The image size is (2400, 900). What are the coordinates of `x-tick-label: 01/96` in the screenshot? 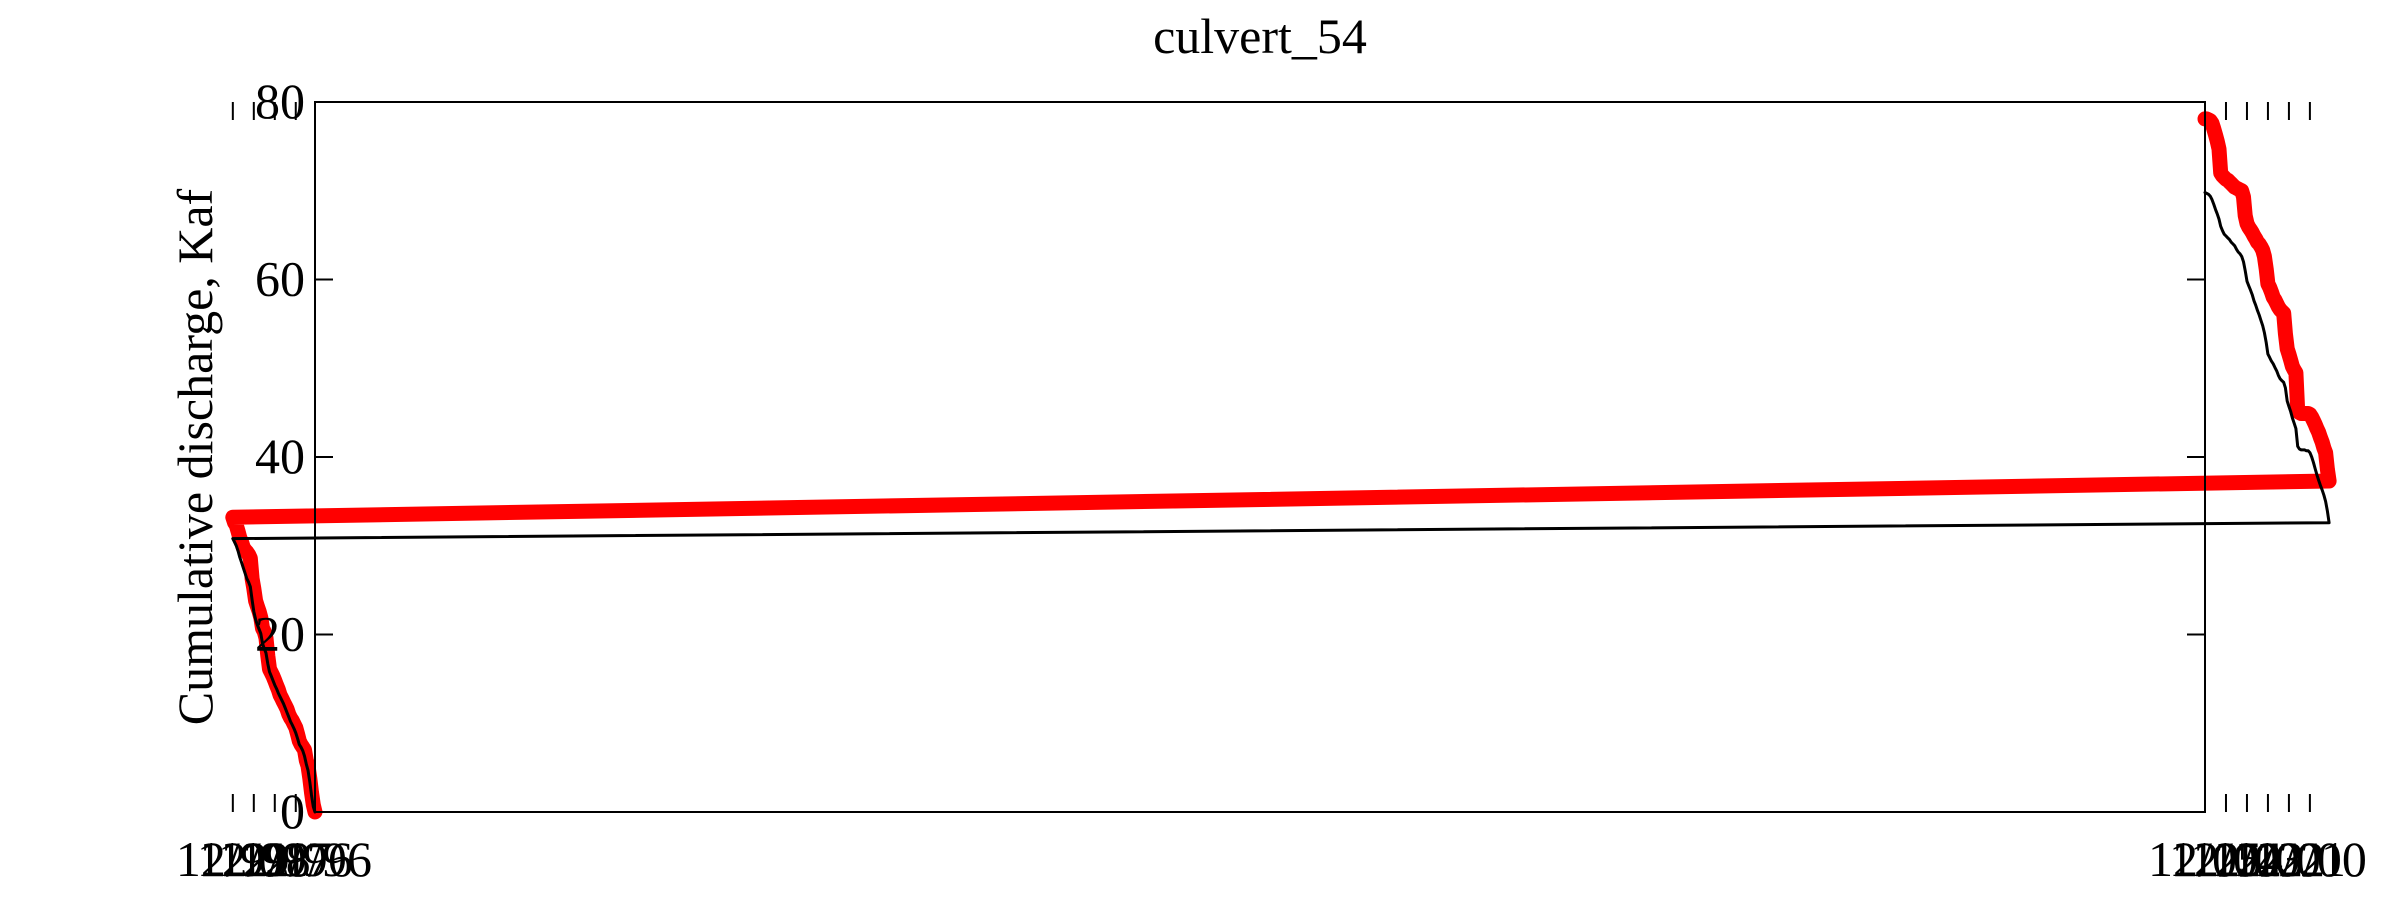 It's located at (315, 859).